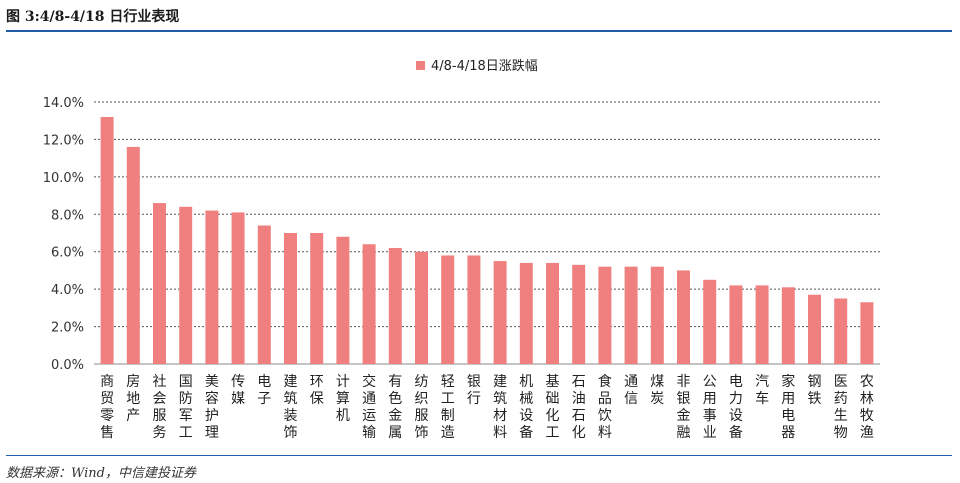 The image size is (960, 483). What do you see at coordinates (160, 407) in the screenshot?
I see `x-tick-label: 社会服务` at bounding box center [160, 407].